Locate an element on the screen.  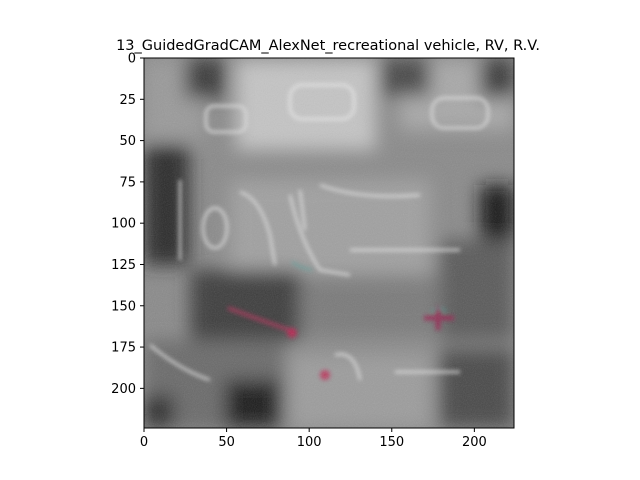
x-axis: 0 50 100 150 200 is located at coordinates (313, 439).